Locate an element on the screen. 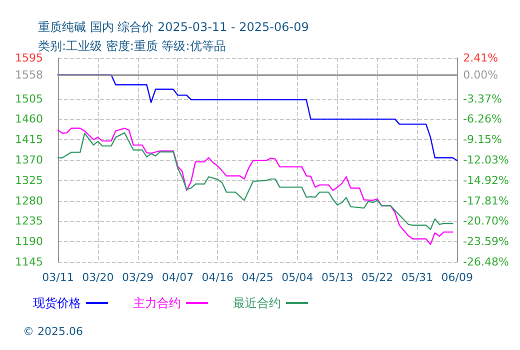 The height and width of the screenshot is (350, 520). y-tick-label: 1190 is located at coordinates (29, 241).